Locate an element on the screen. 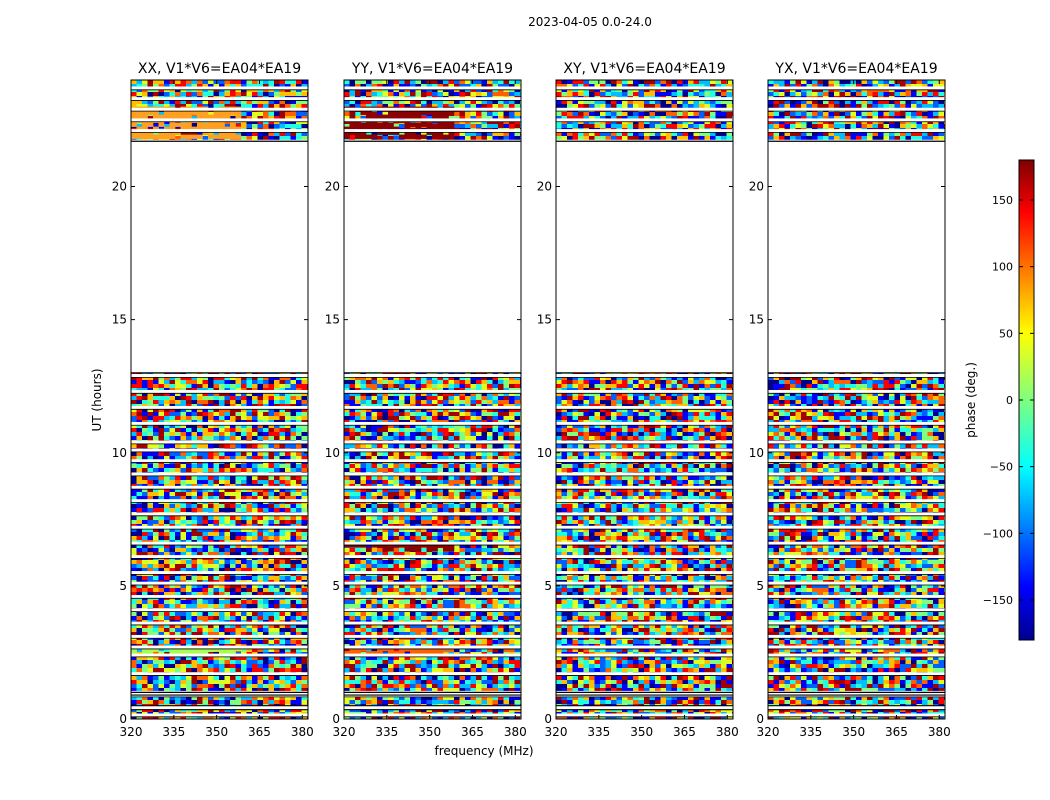  figure-suptitle: 2023-04-05 0.0-24.0 is located at coordinates (590, 22).